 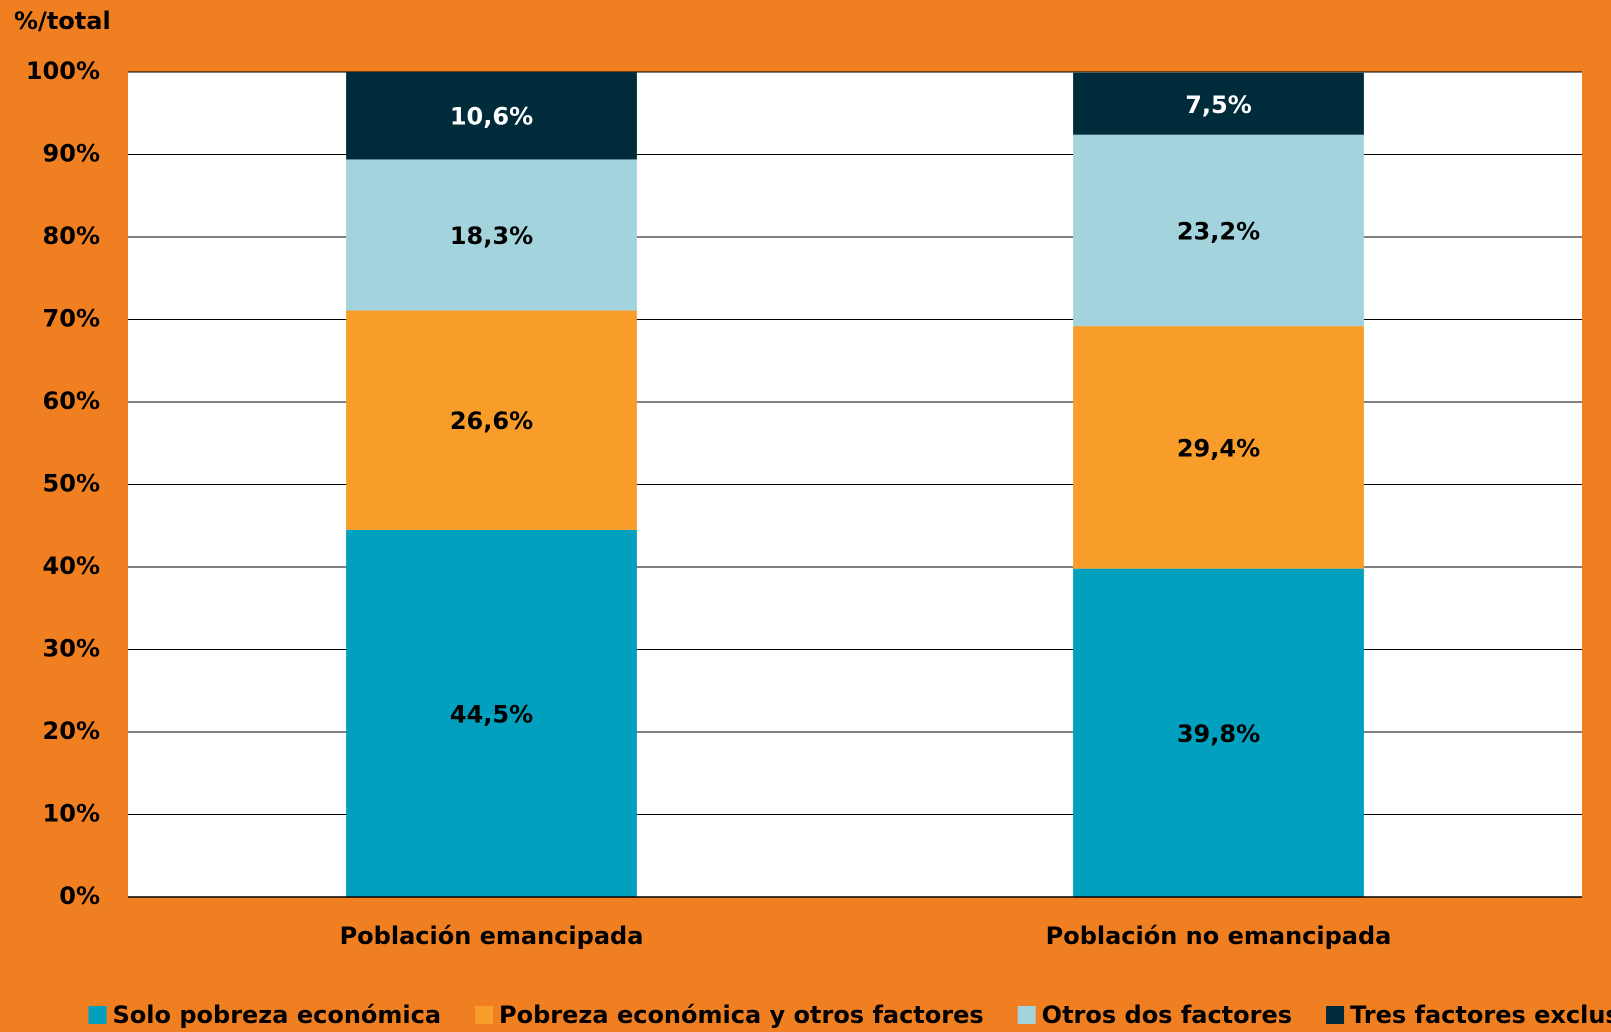 I want to click on y-tick-label: 50%, so click(x=71, y=484).